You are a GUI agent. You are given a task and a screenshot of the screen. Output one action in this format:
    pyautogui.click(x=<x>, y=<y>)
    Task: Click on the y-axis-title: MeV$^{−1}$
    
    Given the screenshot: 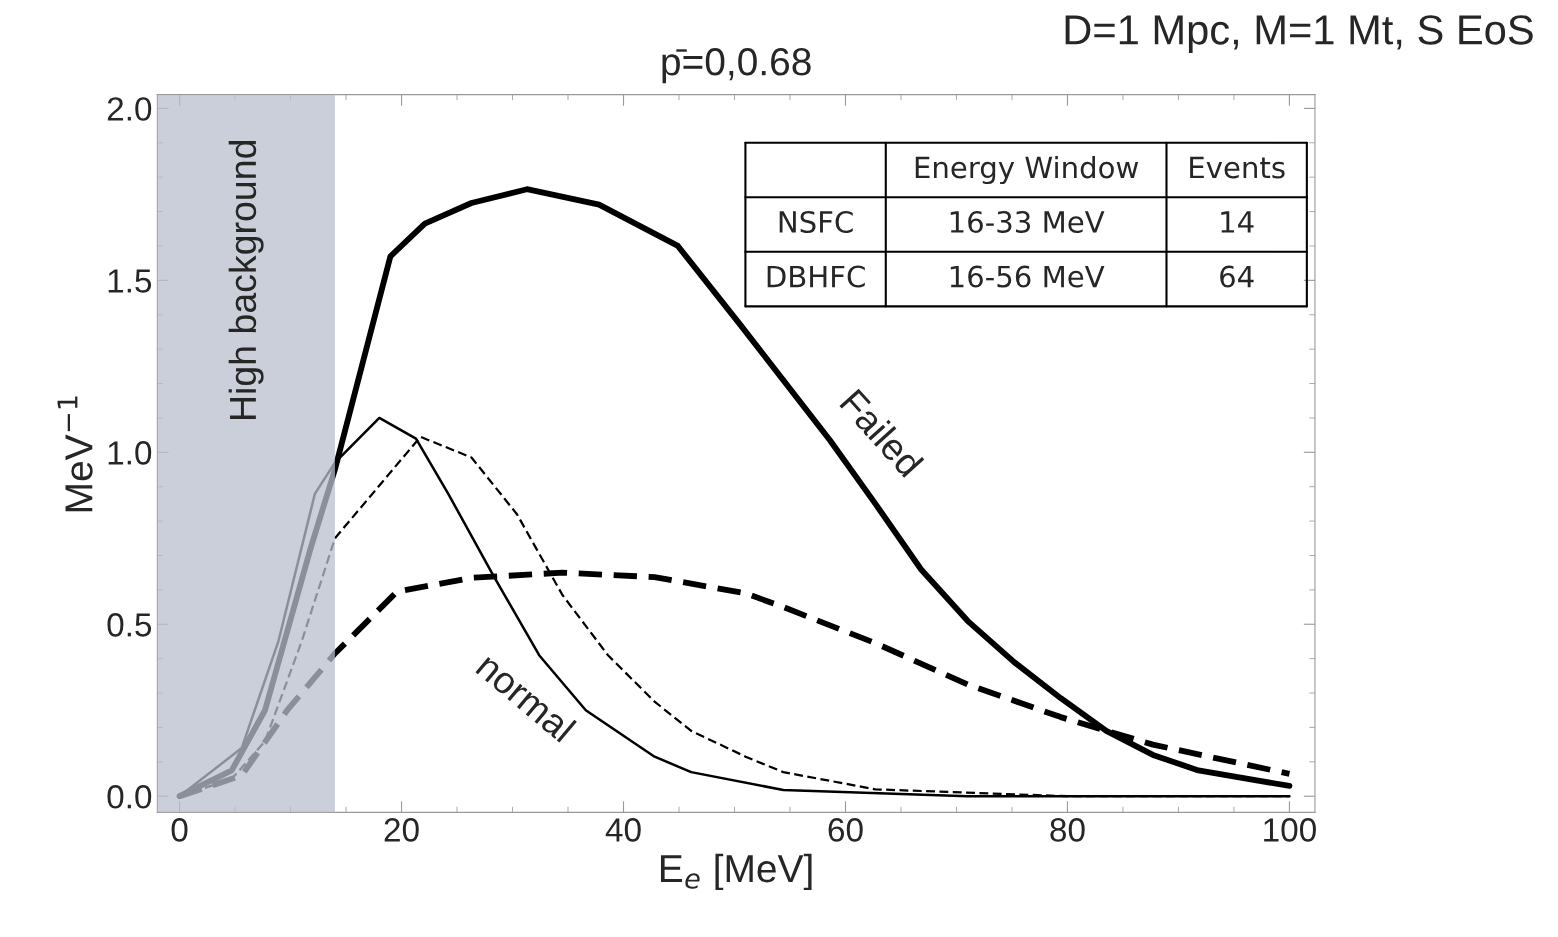 What is the action you would take?
    pyautogui.click(x=75, y=454)
    